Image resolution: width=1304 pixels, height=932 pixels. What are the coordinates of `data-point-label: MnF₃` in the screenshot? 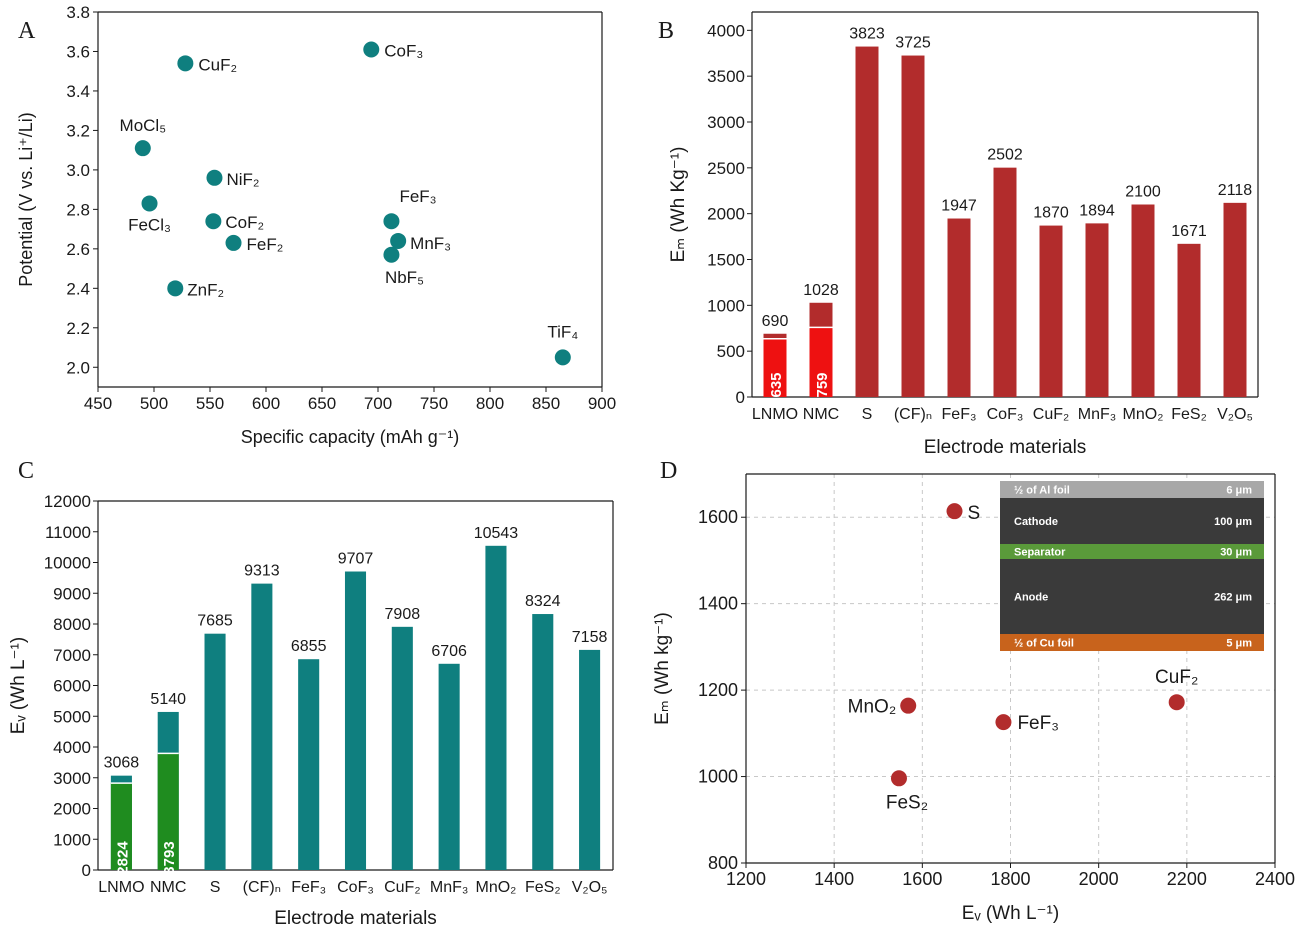 It's located at (430, 243).